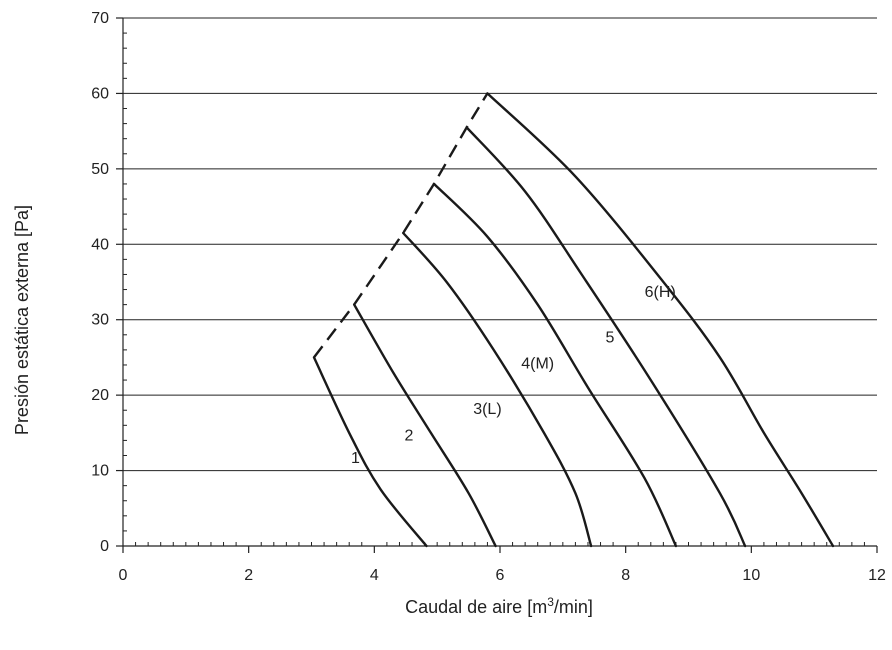 Image resolution: width=892 pixels, height=650 pixels. What do you see at coordinates (100, 93) in the screenshot?
I see `y-tick-label-60: 60` at bounding box center [100, 93].